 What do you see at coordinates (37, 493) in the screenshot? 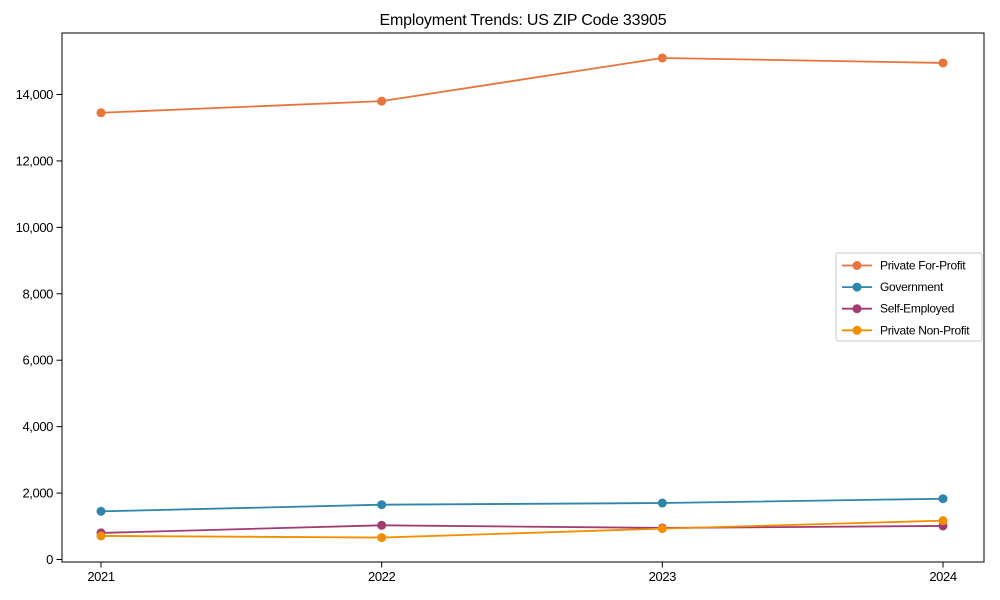
I see `y-tick-label: 2,000` at bounding box center [37, 493].